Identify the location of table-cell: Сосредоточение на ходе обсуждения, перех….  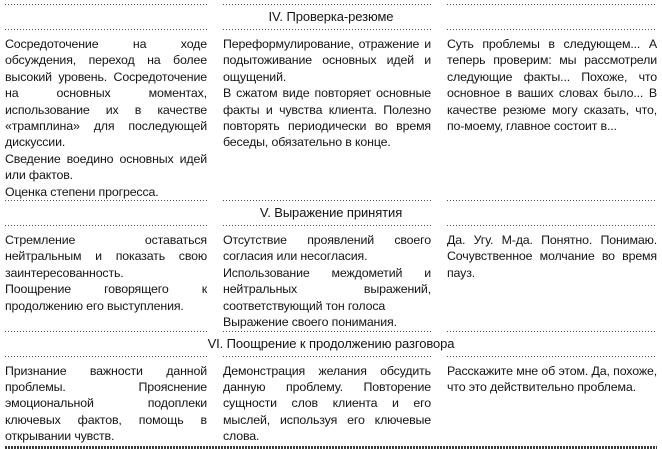
(106, 118).